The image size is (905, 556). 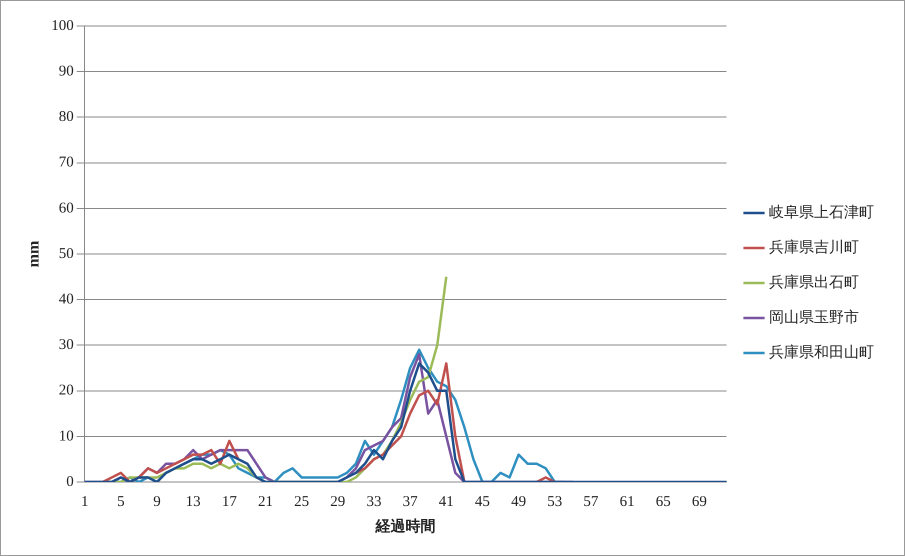 I want to click on y-tick-label: 10, so click(x=66, y=436).